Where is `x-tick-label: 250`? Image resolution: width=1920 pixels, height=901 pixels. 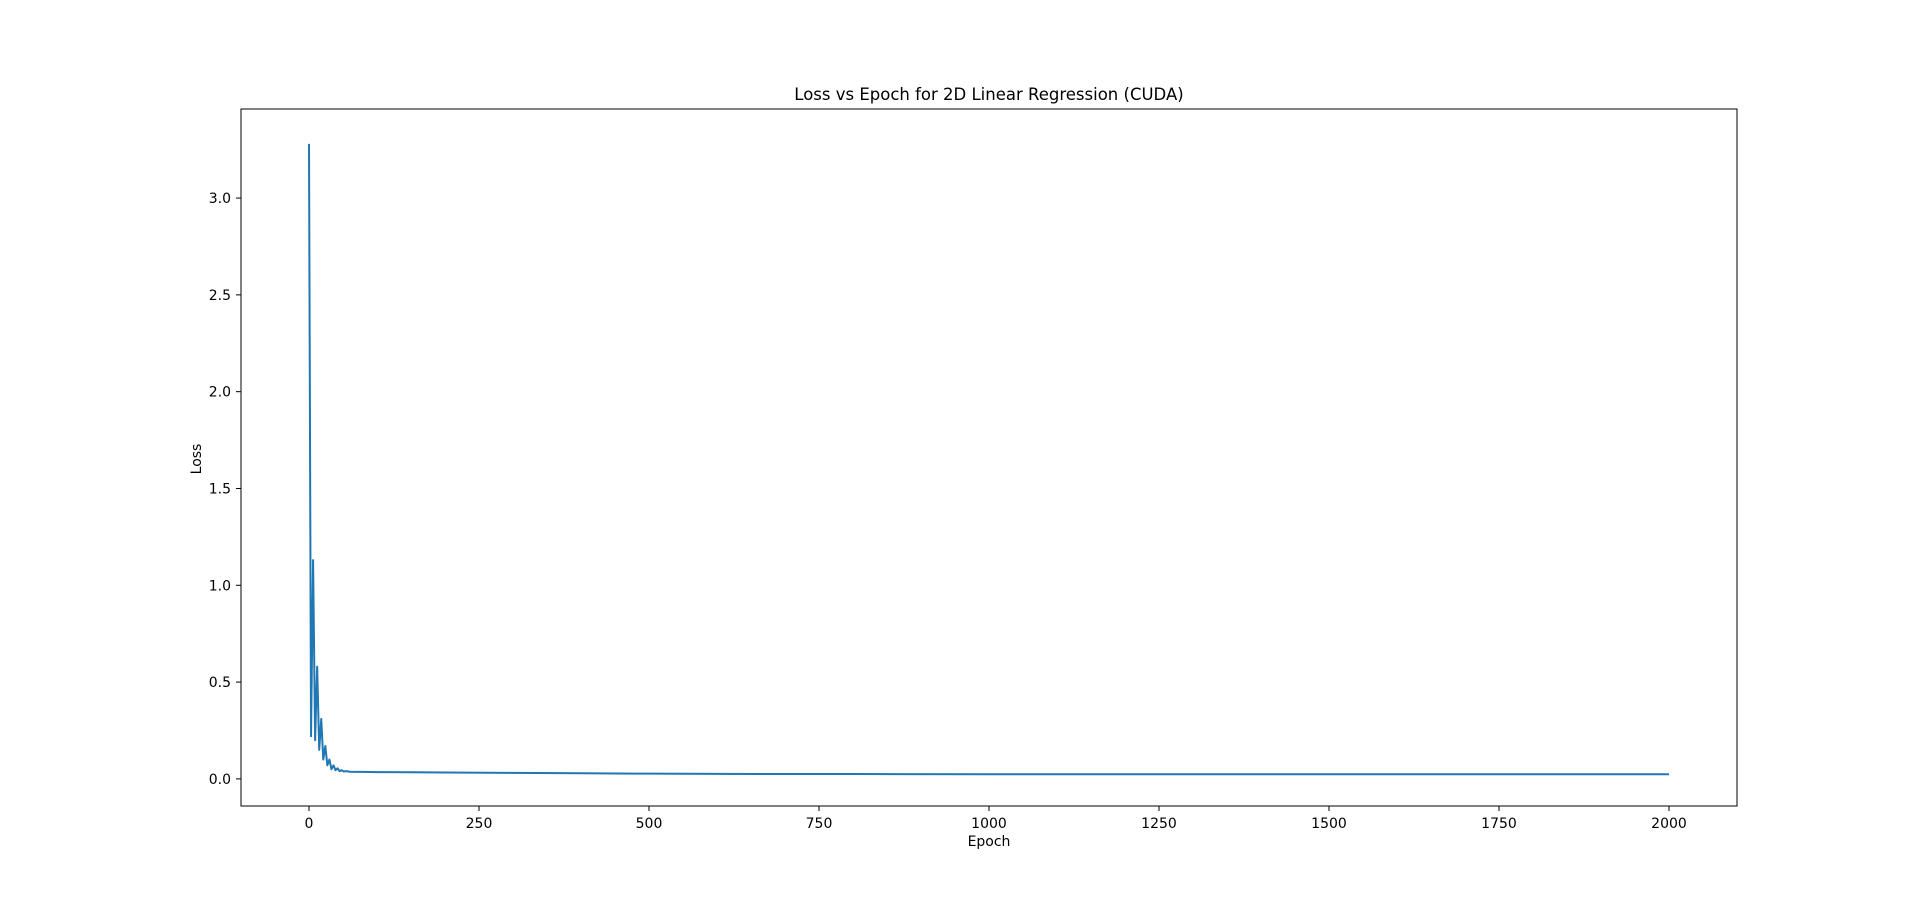 x-tick-label: 250 is located at coordinates (479, 824).